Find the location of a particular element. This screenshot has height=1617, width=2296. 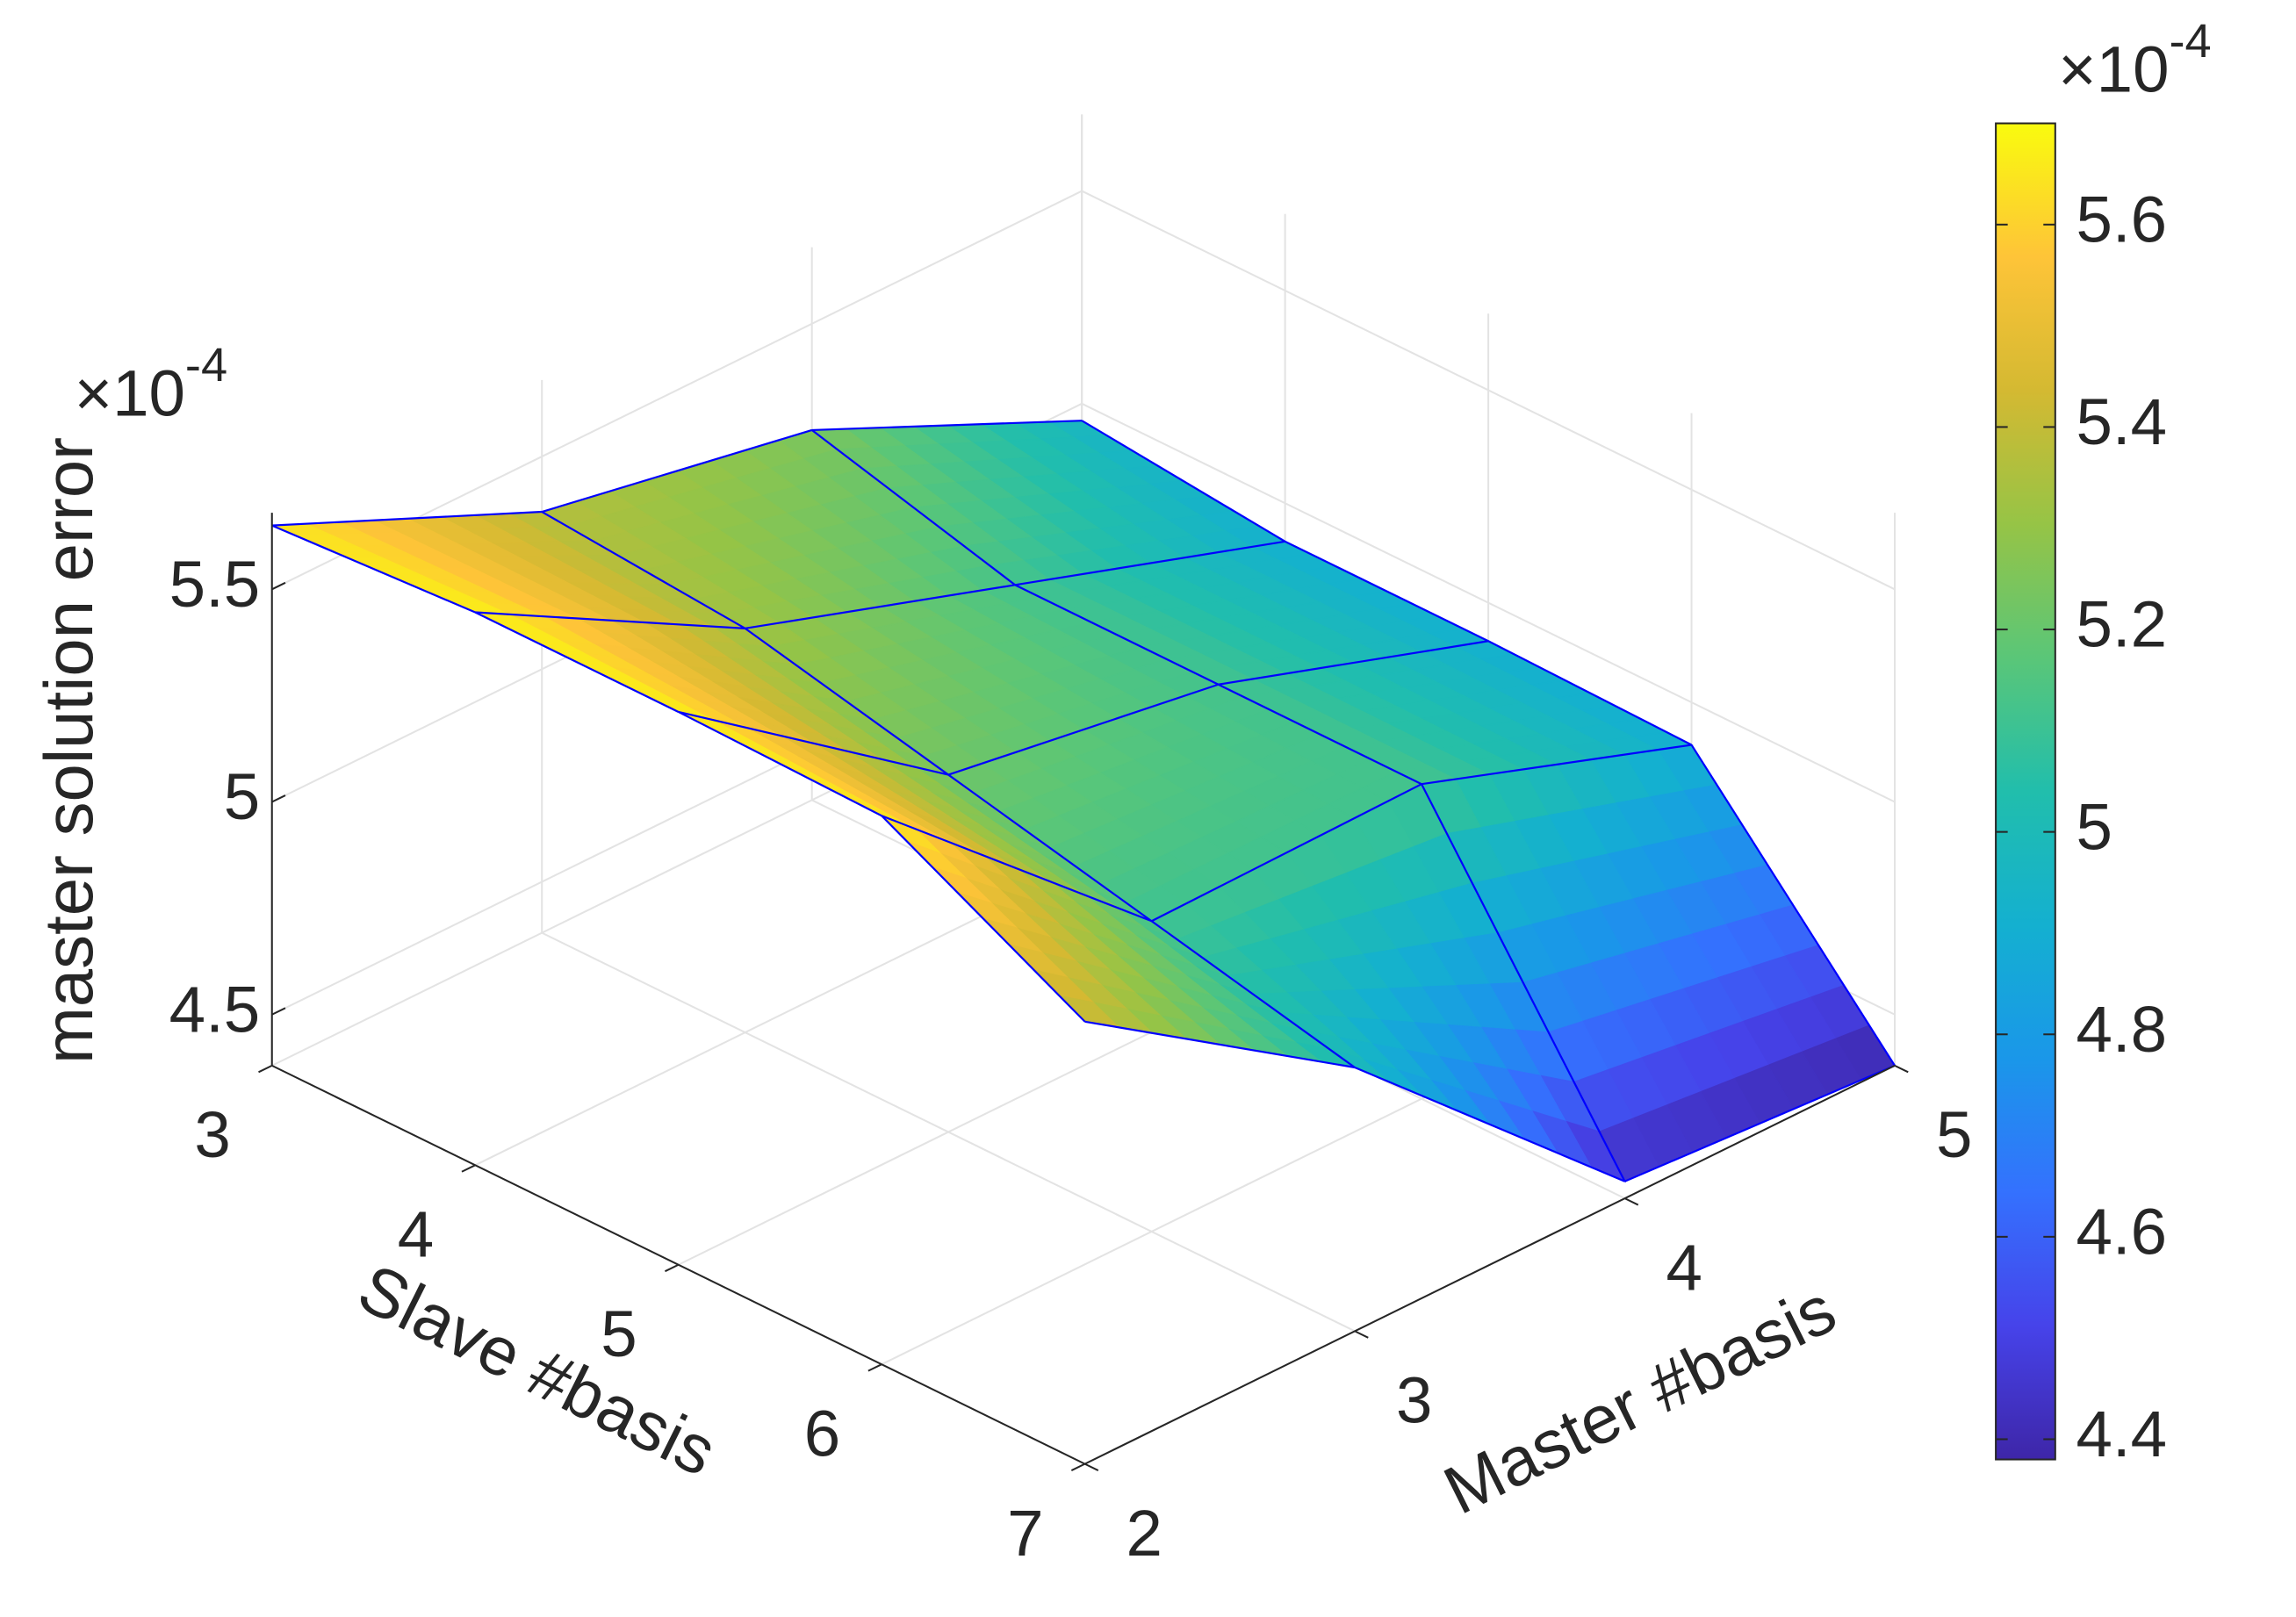

colorbar-tick-label: 5 is located at coordinates (2094, 826).